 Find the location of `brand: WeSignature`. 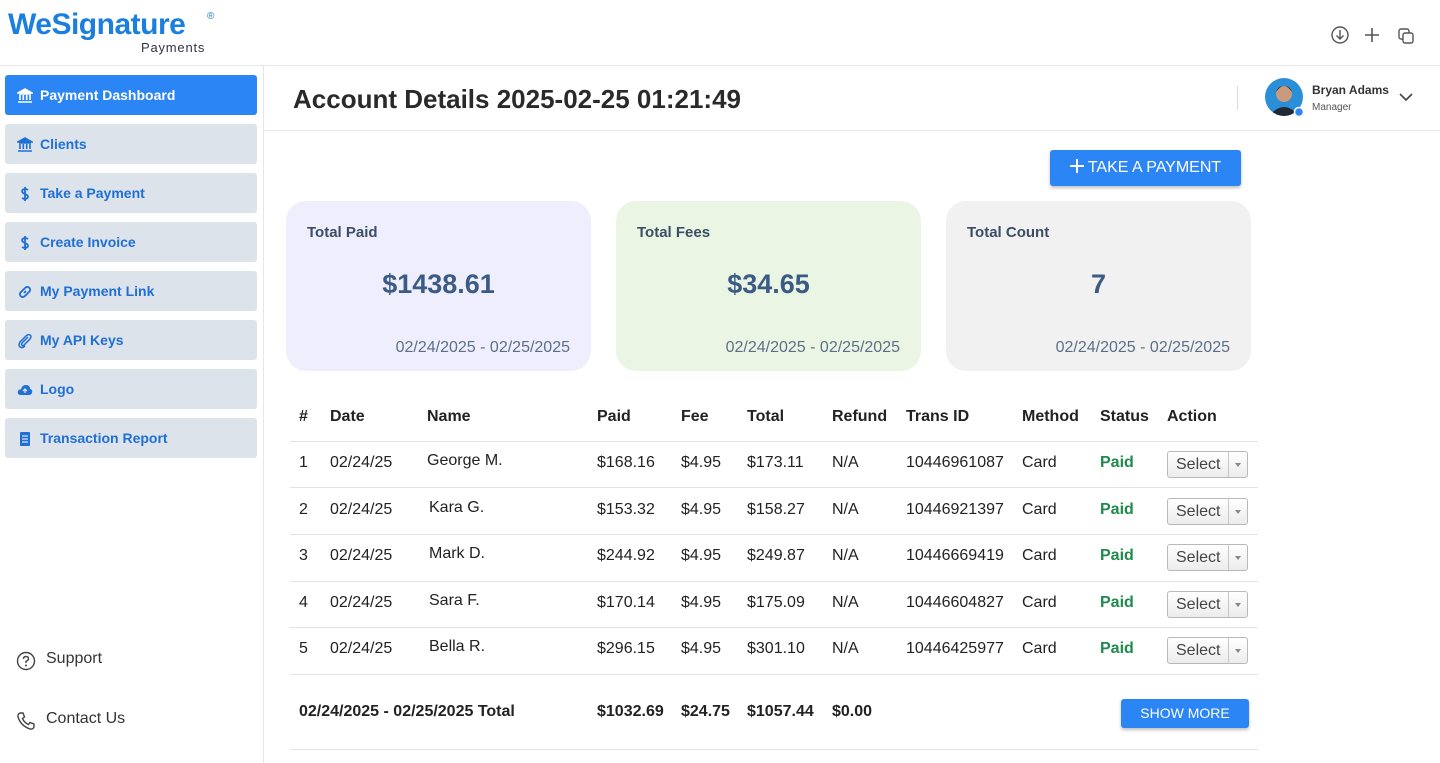

brand: WeSignature is located at coordinates (97, 24).